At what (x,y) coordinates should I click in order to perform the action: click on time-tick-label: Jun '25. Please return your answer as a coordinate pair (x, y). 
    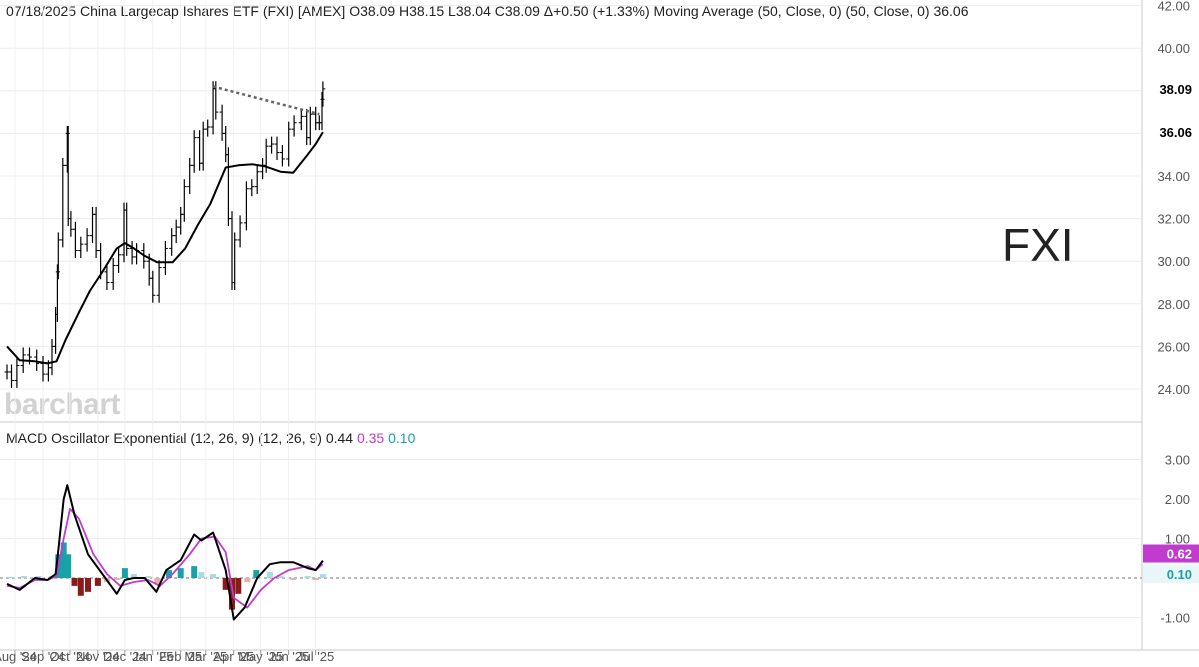
    Looking at the image, I should click on (289, 656).